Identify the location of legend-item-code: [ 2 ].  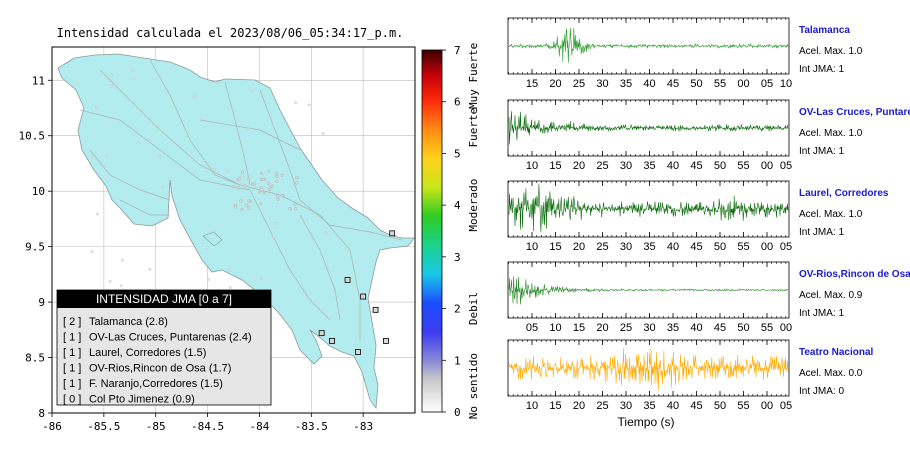
(72, 322).